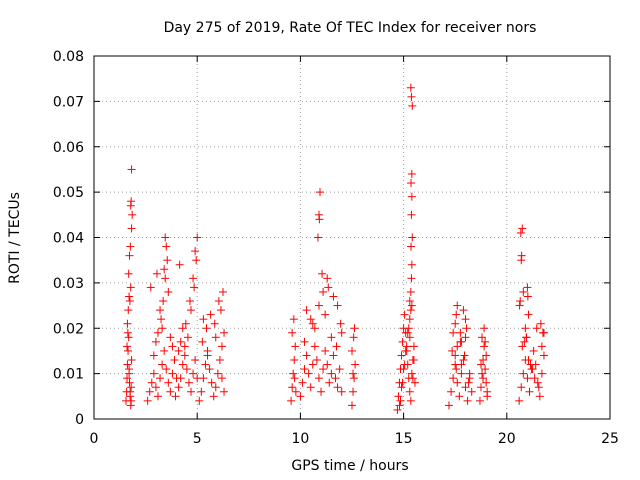  Describe the element at coordinates (68, 148) in the screenshot. I see `y-tick-label: 0.06` at that location.